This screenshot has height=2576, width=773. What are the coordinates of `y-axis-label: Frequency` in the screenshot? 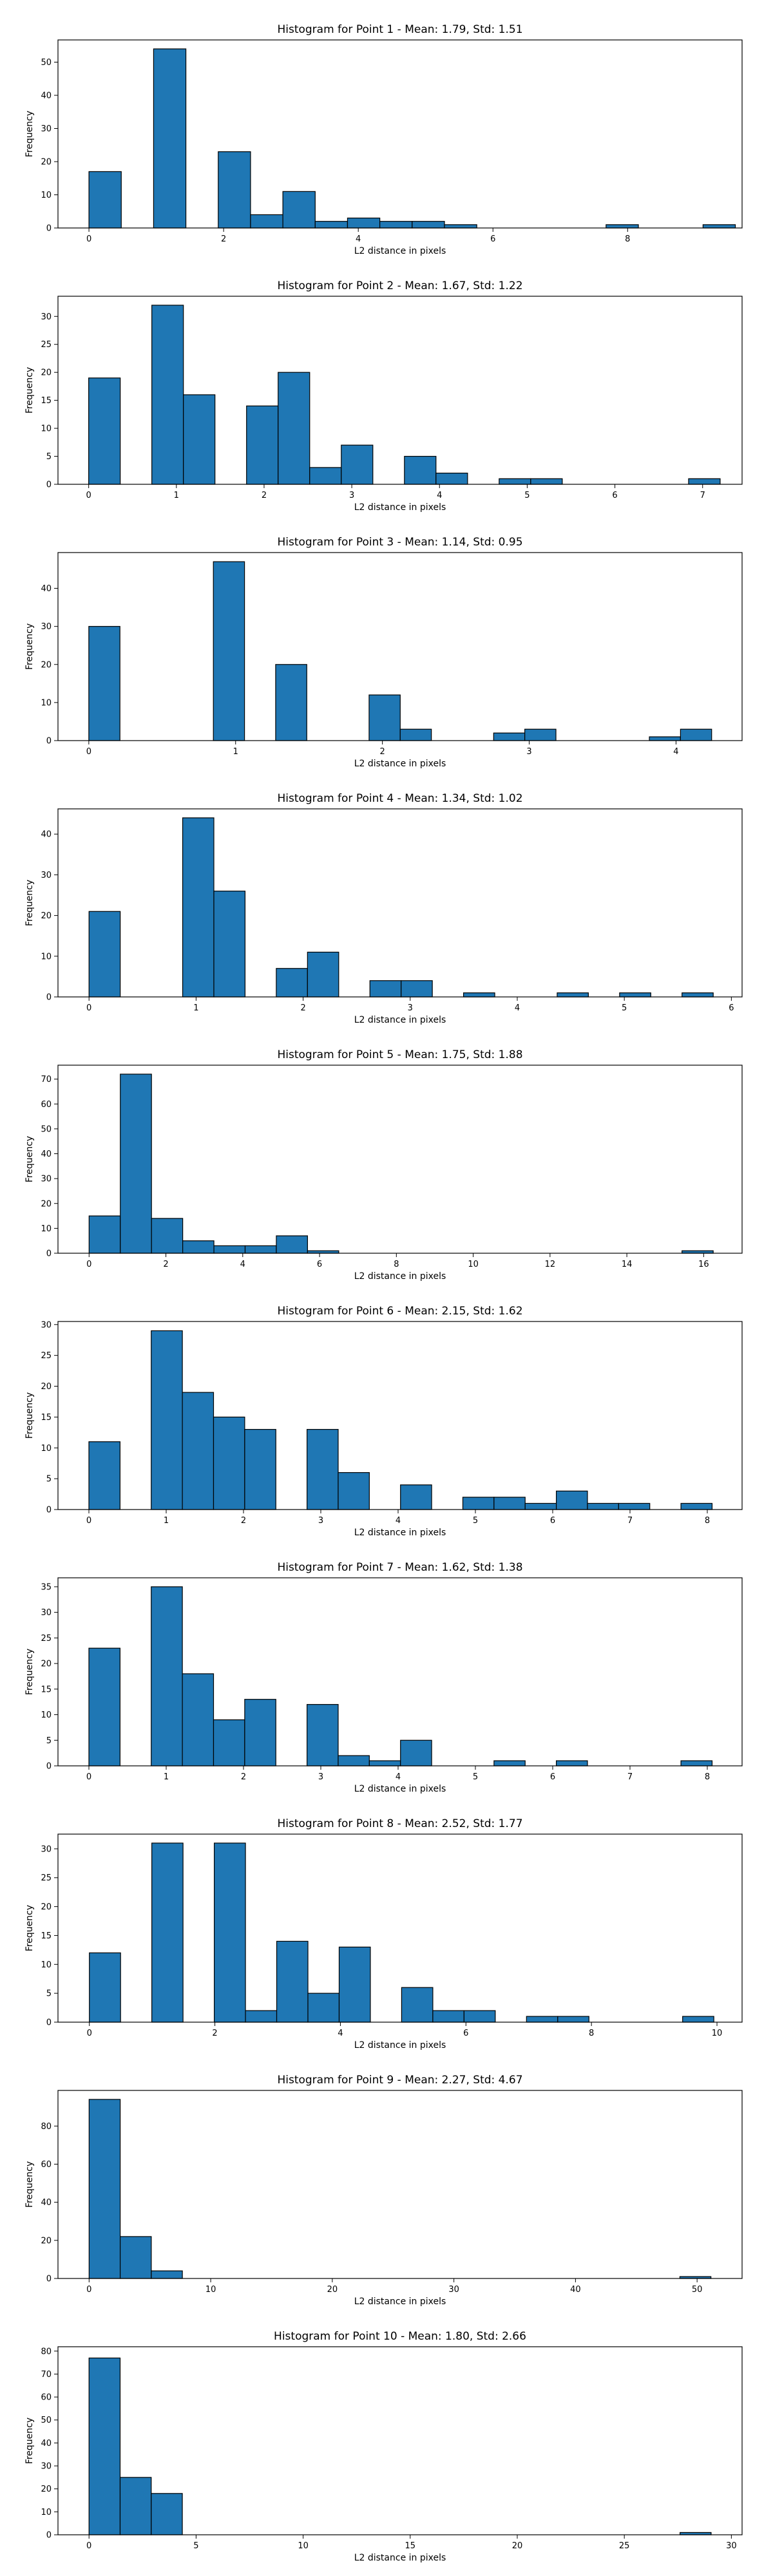 It's located at (29, 1415).